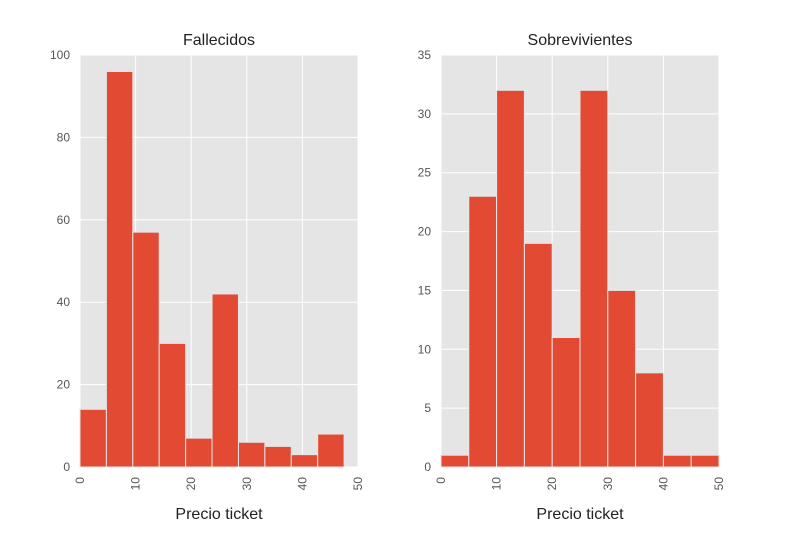  Describe the element at coordinates (425, 290) in the screenshot. I see `y-tick-label: 15` at that location.